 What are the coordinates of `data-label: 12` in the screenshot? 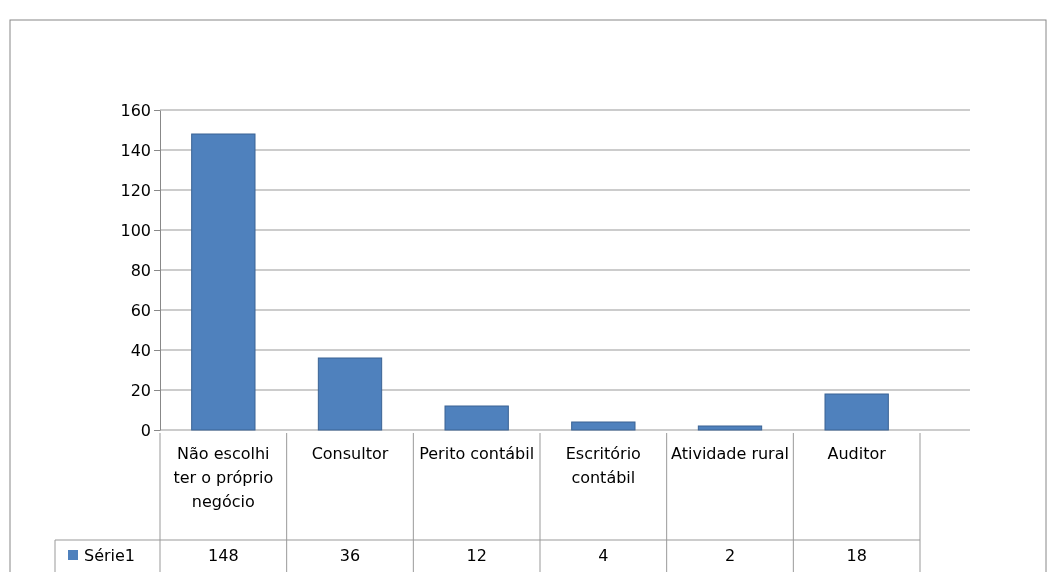 It's located at (476, 555).